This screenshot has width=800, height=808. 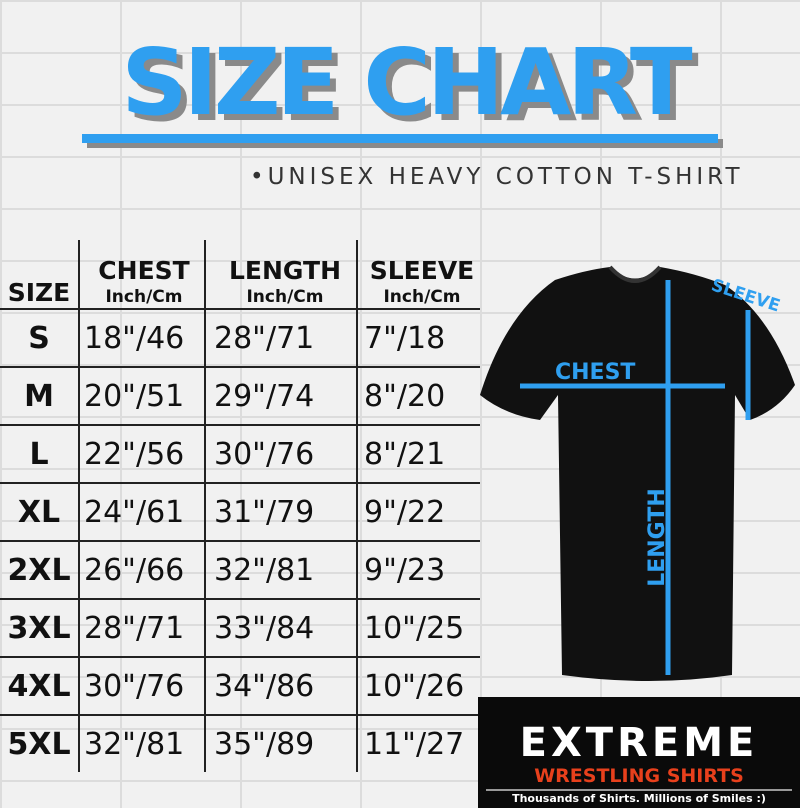 I want to click on header-length: LENGTH Inch/Cm, so click(x=280, y=274).